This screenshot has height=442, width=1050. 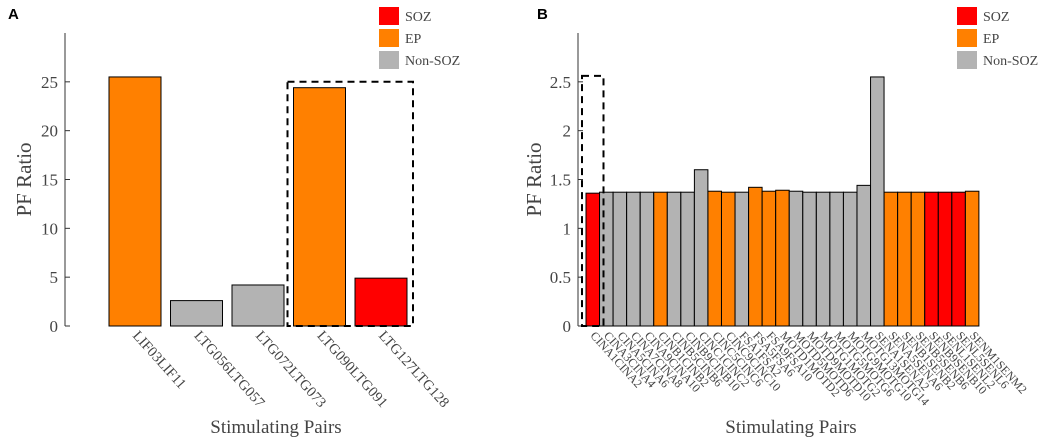 What do you see at coordinates (567, 228) in the screenshot?
I see `y-tick-label: 1` at bounding box center [567, 228].